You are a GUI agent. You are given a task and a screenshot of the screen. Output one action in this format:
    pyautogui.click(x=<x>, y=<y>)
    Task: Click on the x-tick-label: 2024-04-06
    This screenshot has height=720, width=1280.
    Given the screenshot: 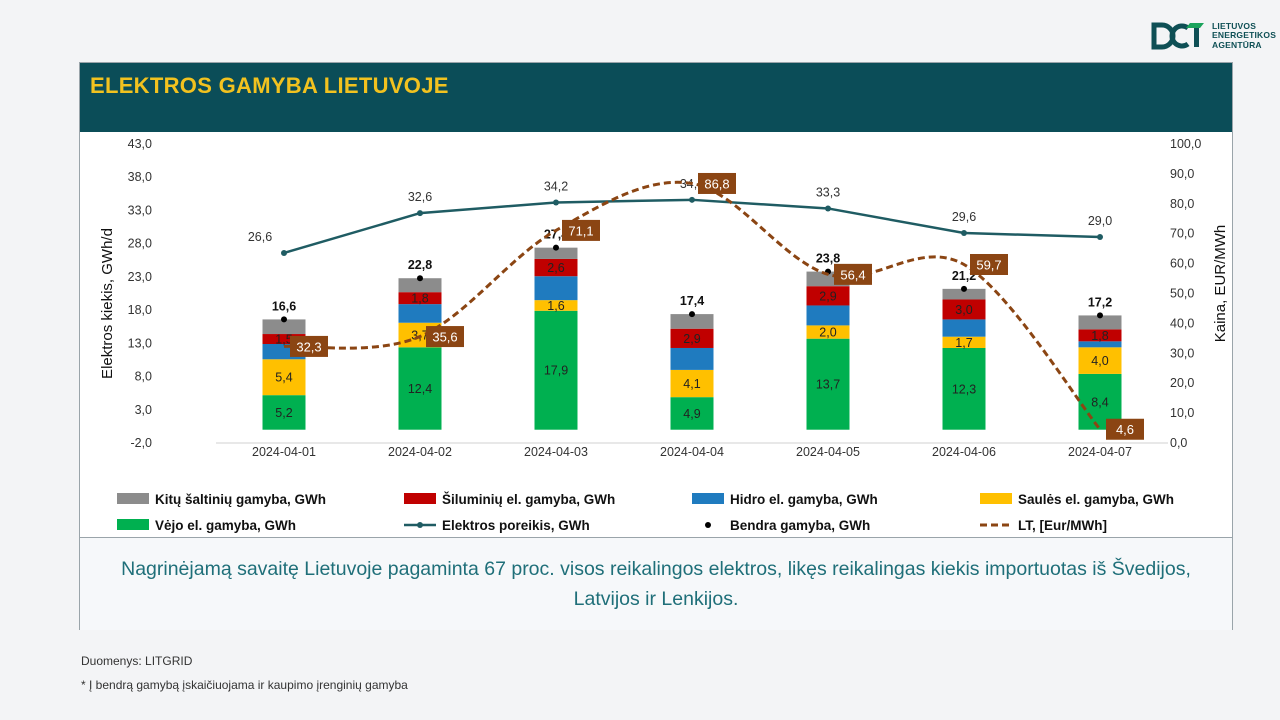 What is the action you would take?
    pyautogui.click(x=964, y=452)
    